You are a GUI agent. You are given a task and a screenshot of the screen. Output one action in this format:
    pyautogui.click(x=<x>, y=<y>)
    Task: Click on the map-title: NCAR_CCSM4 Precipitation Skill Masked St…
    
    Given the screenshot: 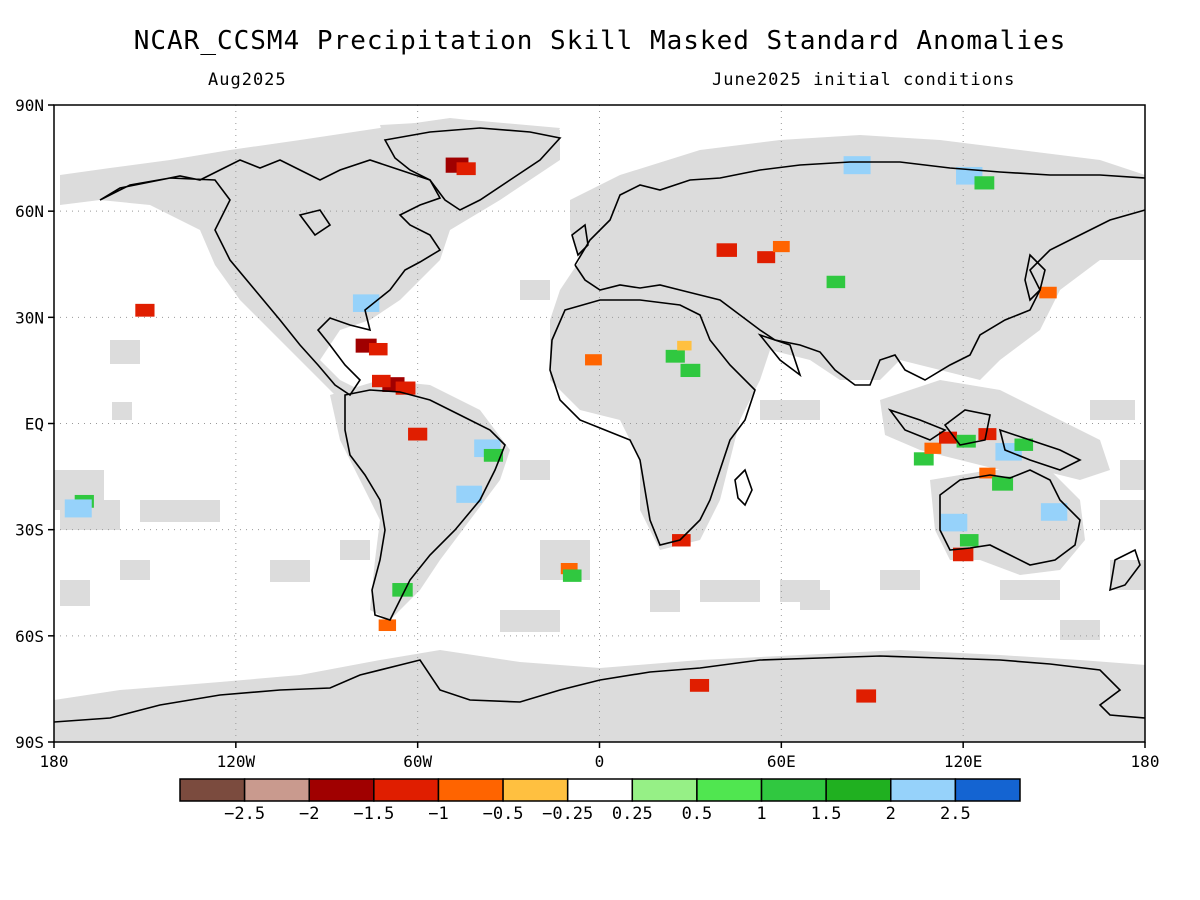 What is the action you would take?
    pyautogui.click(x=600, y=41)
    